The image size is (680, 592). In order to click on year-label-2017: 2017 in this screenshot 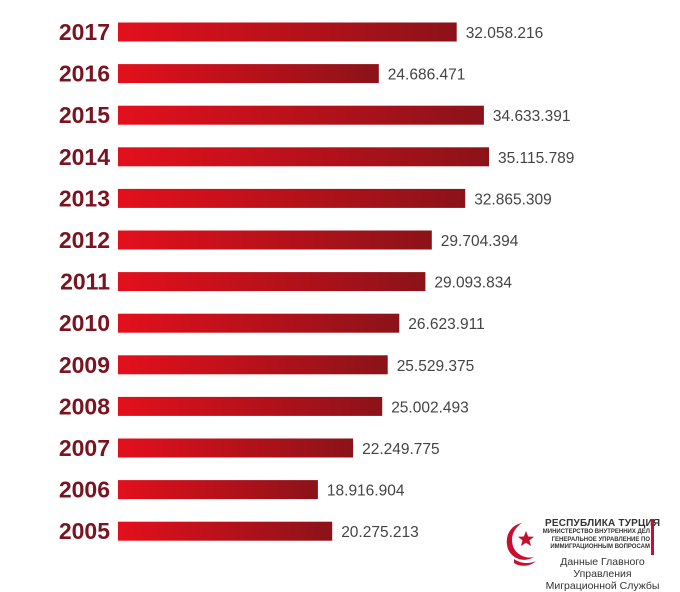, I will do `click(84, 32)`.